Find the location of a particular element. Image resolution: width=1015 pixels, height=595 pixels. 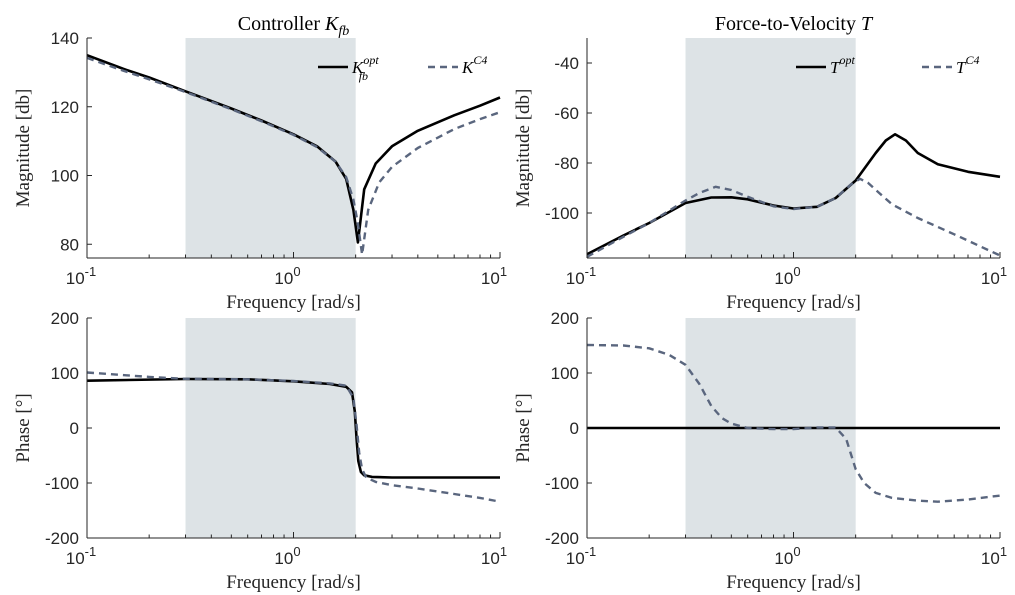

legend: Kopt fb KC4 is located at coordinates (402, 68).